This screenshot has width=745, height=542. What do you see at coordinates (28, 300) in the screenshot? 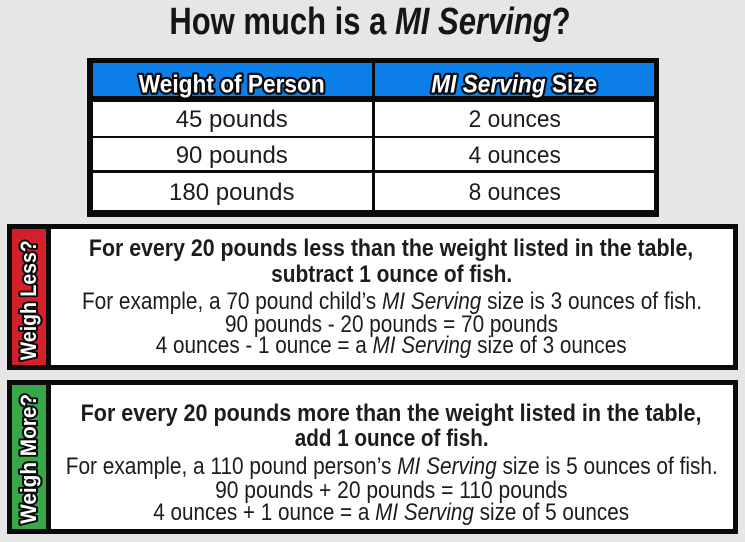
I see `svg-text: Weigh Less?` at bounding box center [28, 300].